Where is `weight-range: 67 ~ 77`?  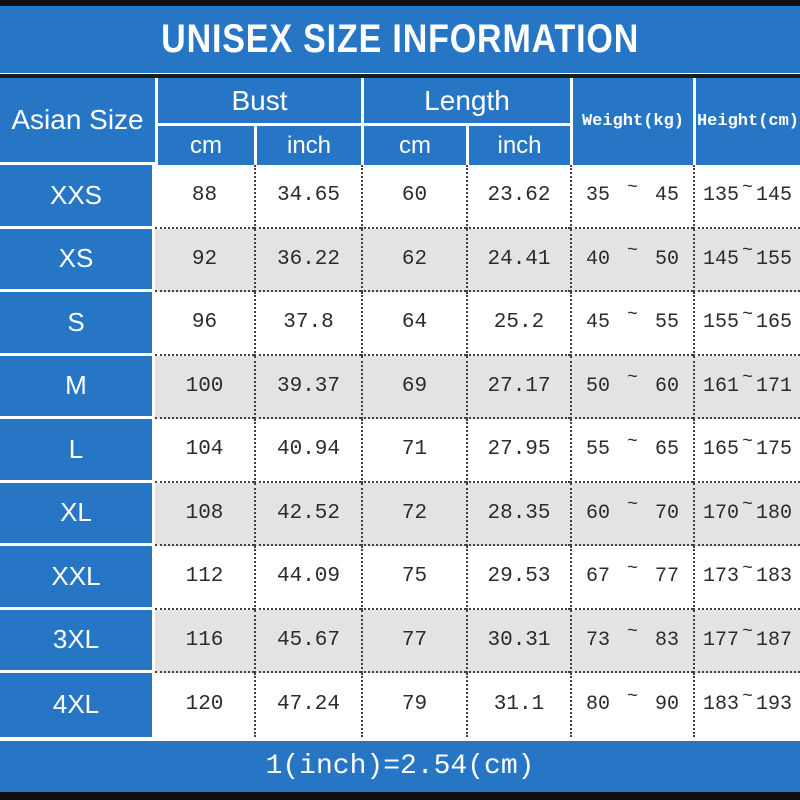
weight-range: 67 ~ 77 is located at coordinates (631, 578).